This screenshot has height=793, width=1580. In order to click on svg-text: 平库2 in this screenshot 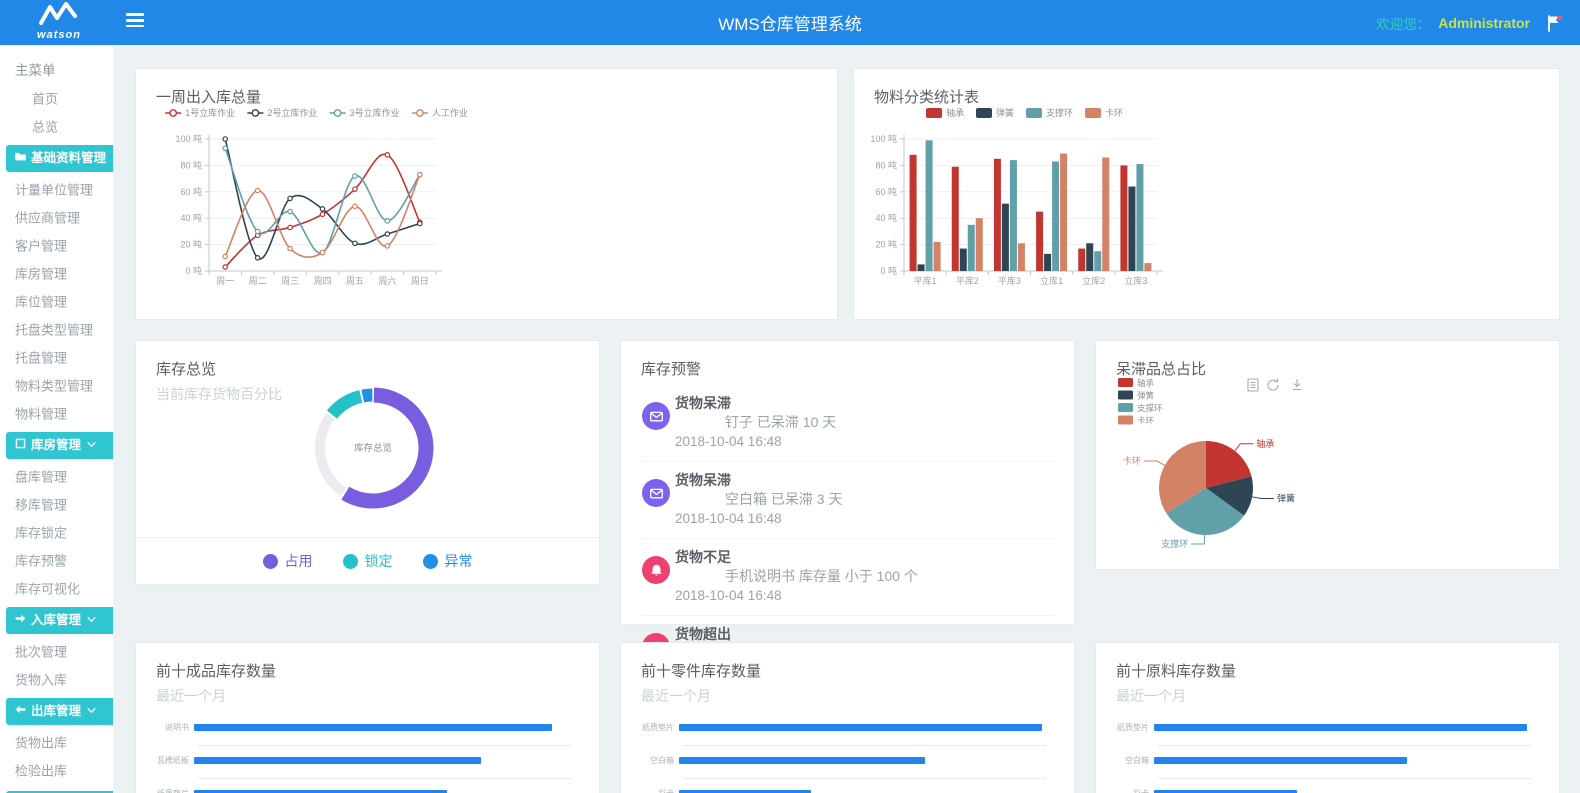, I will do `click(967, 280)`.